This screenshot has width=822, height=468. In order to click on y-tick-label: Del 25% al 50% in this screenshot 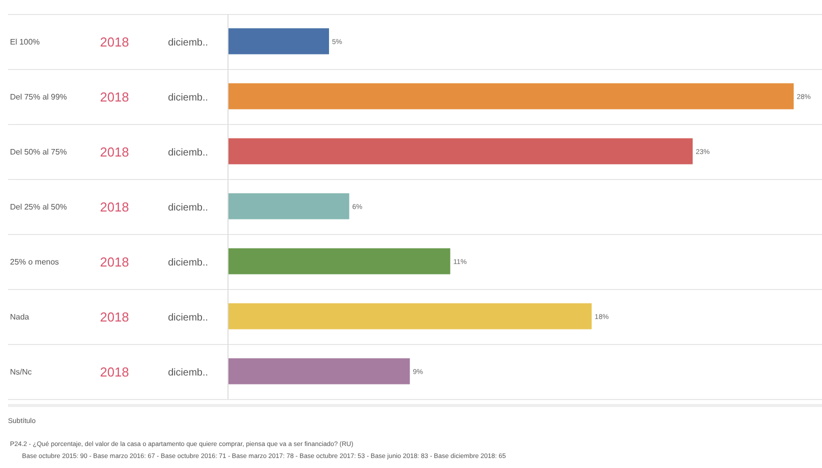, I will do `click(38, 207)`.